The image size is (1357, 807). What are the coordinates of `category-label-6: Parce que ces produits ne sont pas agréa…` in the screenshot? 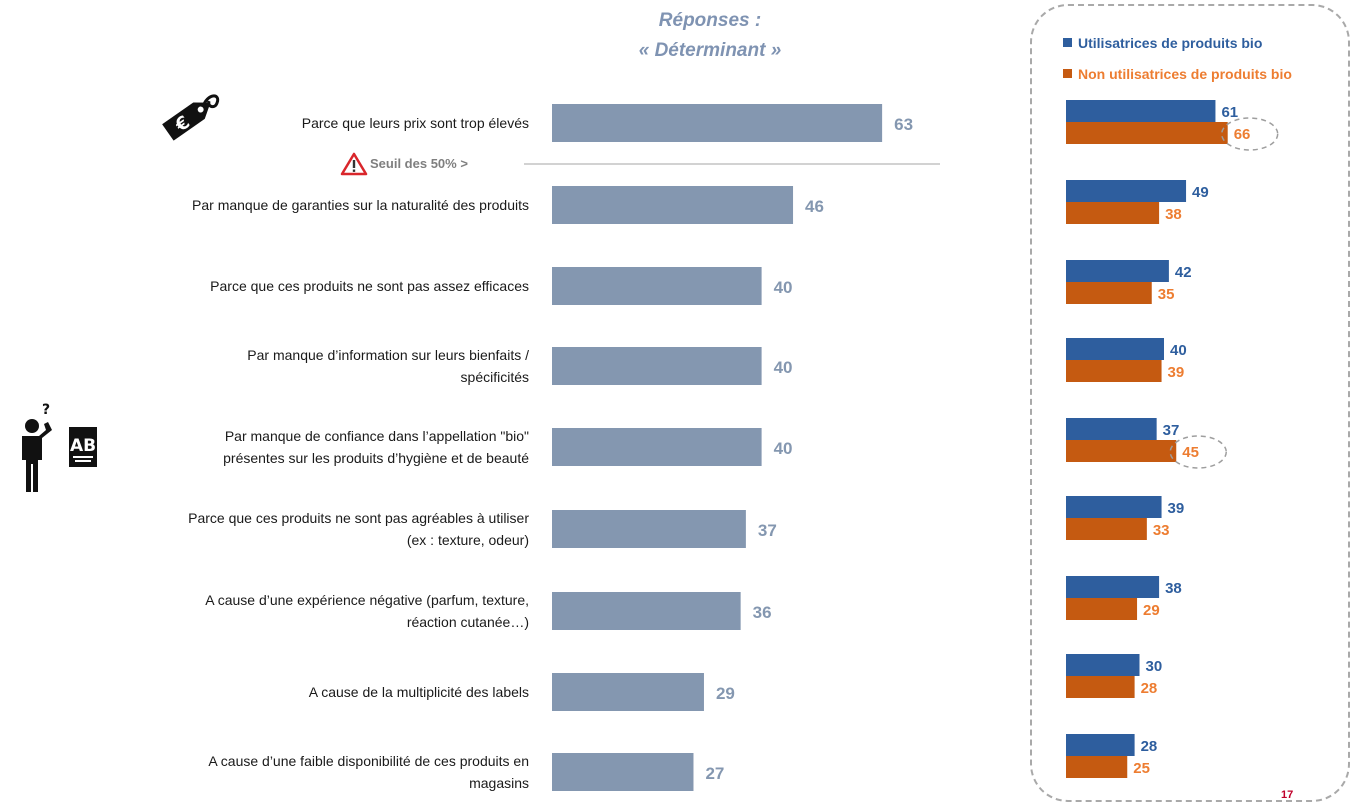 It's located at (294, 529).